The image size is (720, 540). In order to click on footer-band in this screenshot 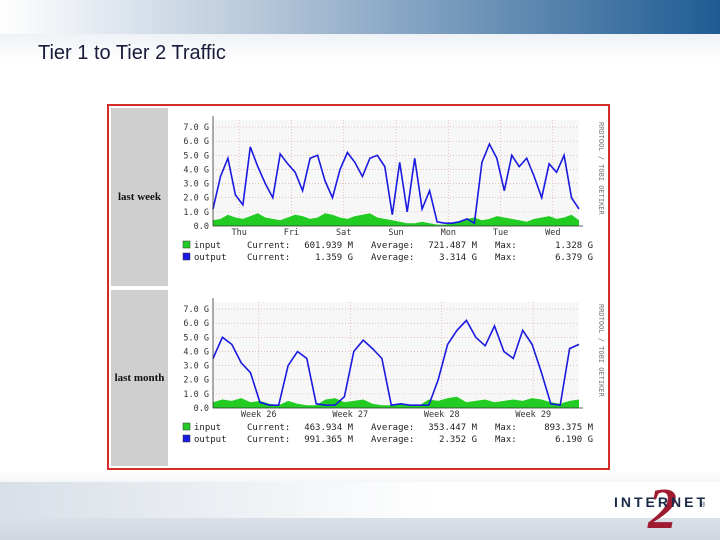, I will do `click(360, 500)`.